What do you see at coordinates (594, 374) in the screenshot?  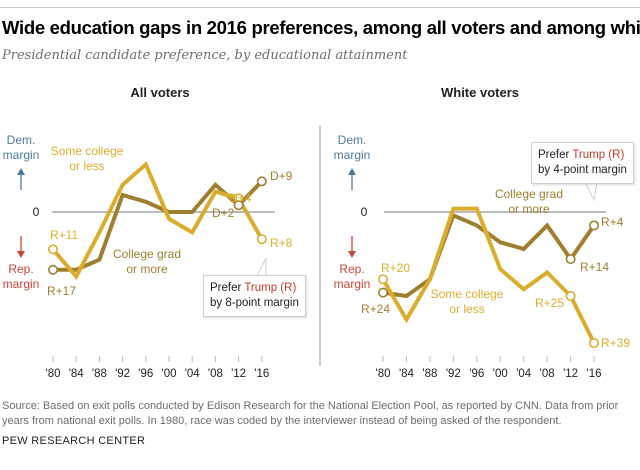 I see `white-x-tick-label: '16` at bounding box center [594, 374].